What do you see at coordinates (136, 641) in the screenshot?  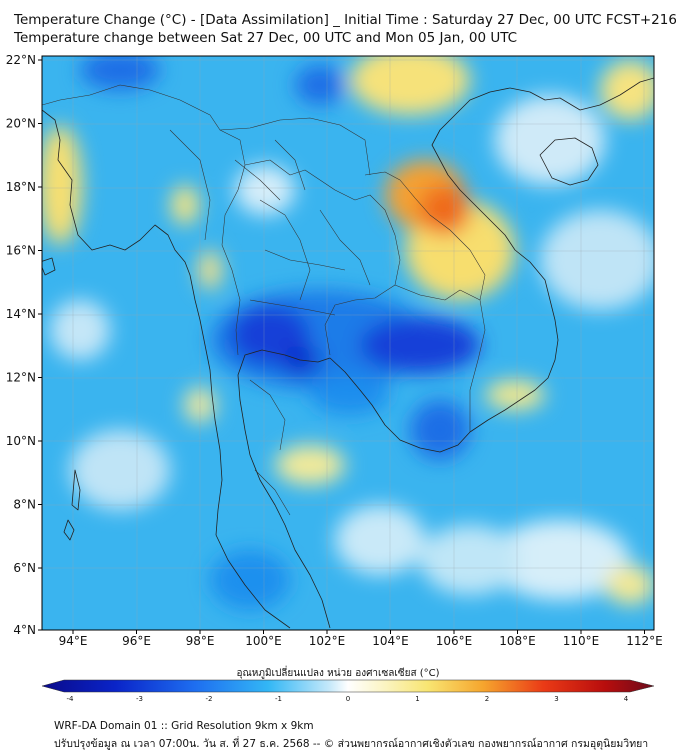 I see `longitude-label: 96°E` at bounding box center [136, 641].